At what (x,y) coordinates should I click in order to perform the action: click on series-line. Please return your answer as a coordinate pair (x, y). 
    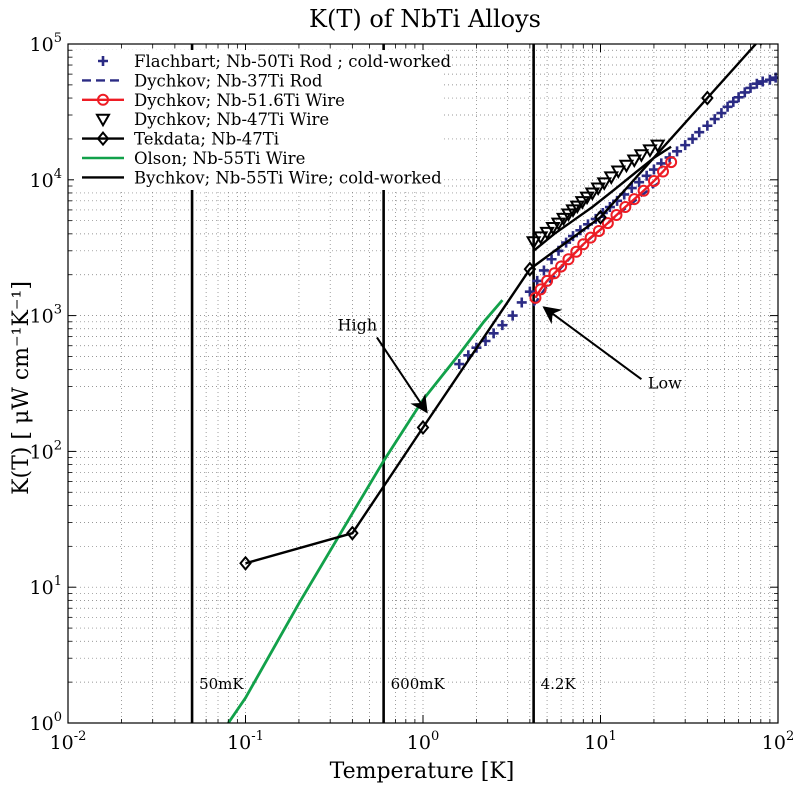
    Looking at the image, I should click on (597, 243).